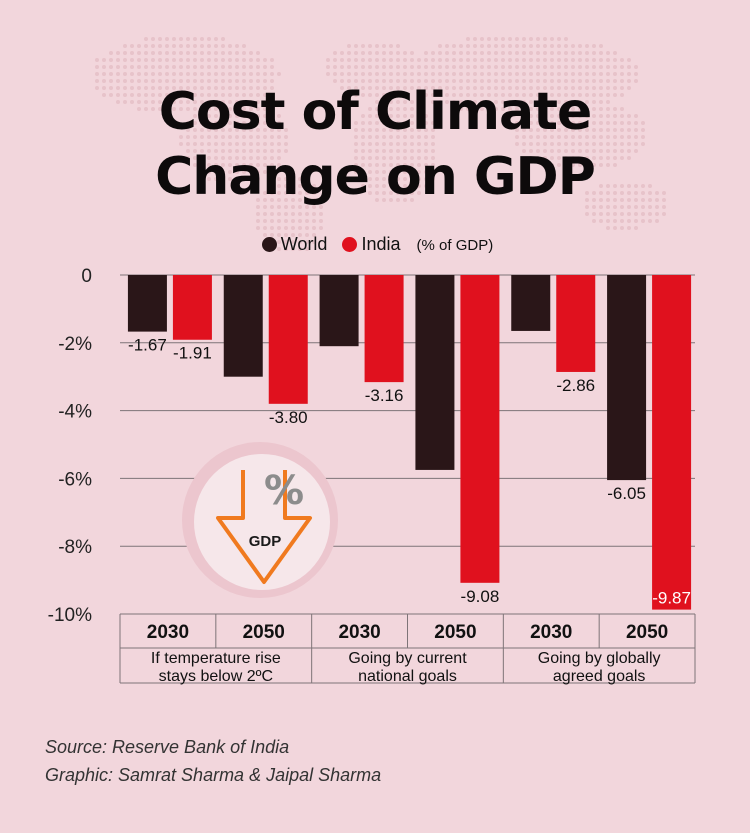  Describe the element at coordinates (626, 493) in the screenshot. I see `data-label-world-6: -6.05` at that location.